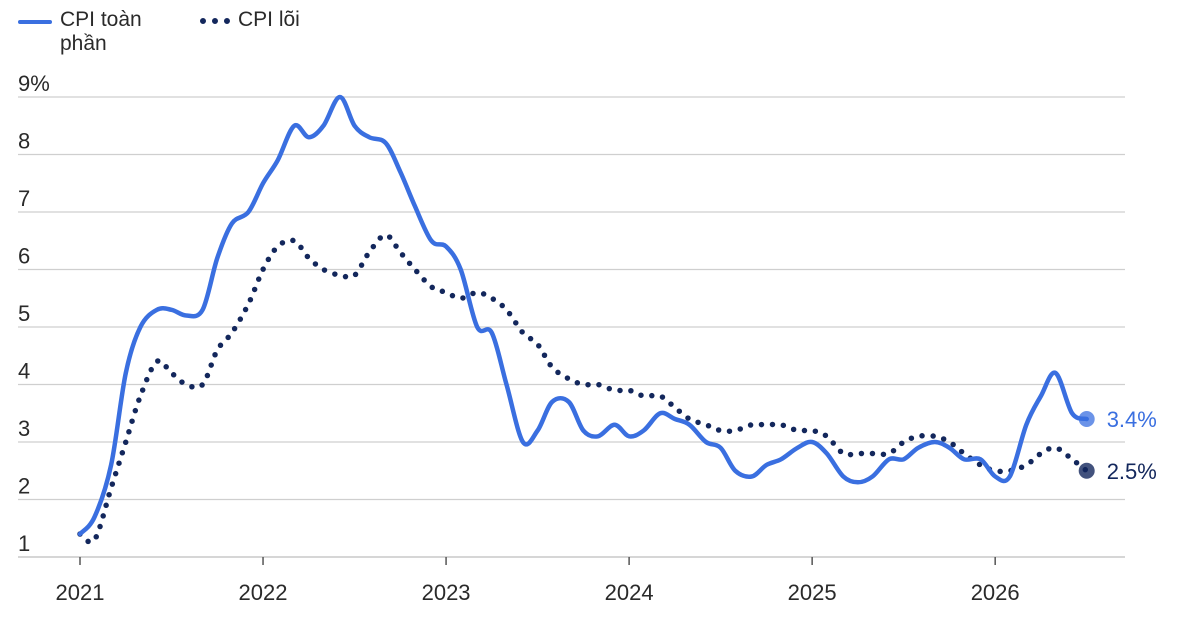 Image resolution: width=1200 pixels, height=630 pixels. I want to click on legend-swatch-core, so click(215, 21).